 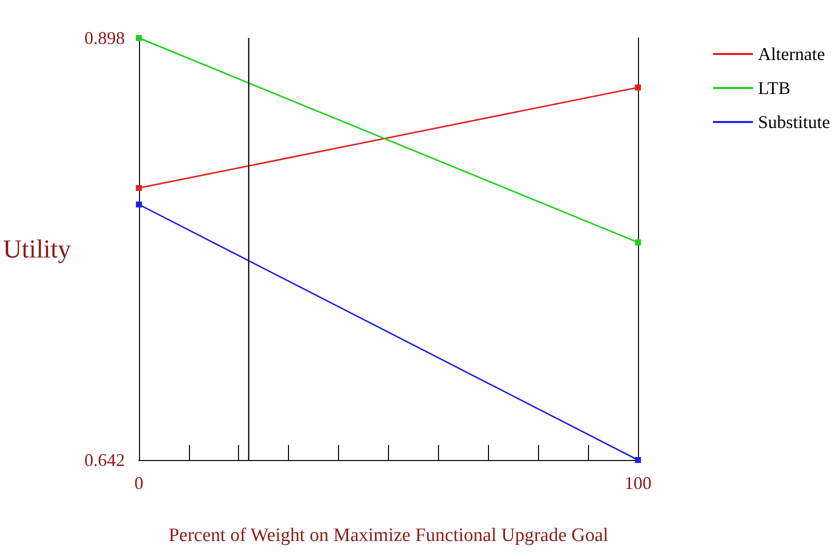 I want to click on y-tick-label: 0.898, so click(x=104, y=38).